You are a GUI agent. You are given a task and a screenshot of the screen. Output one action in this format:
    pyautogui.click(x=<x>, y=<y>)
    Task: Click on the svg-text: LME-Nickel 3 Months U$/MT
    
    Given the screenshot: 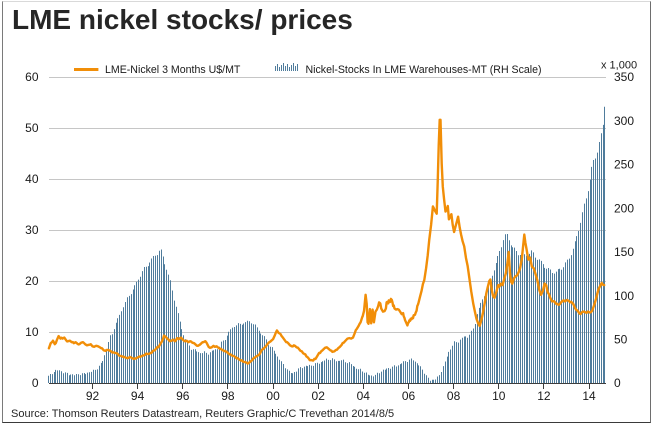 What is the action you would take?
    pyautogui.click(x=173, y=70)
    